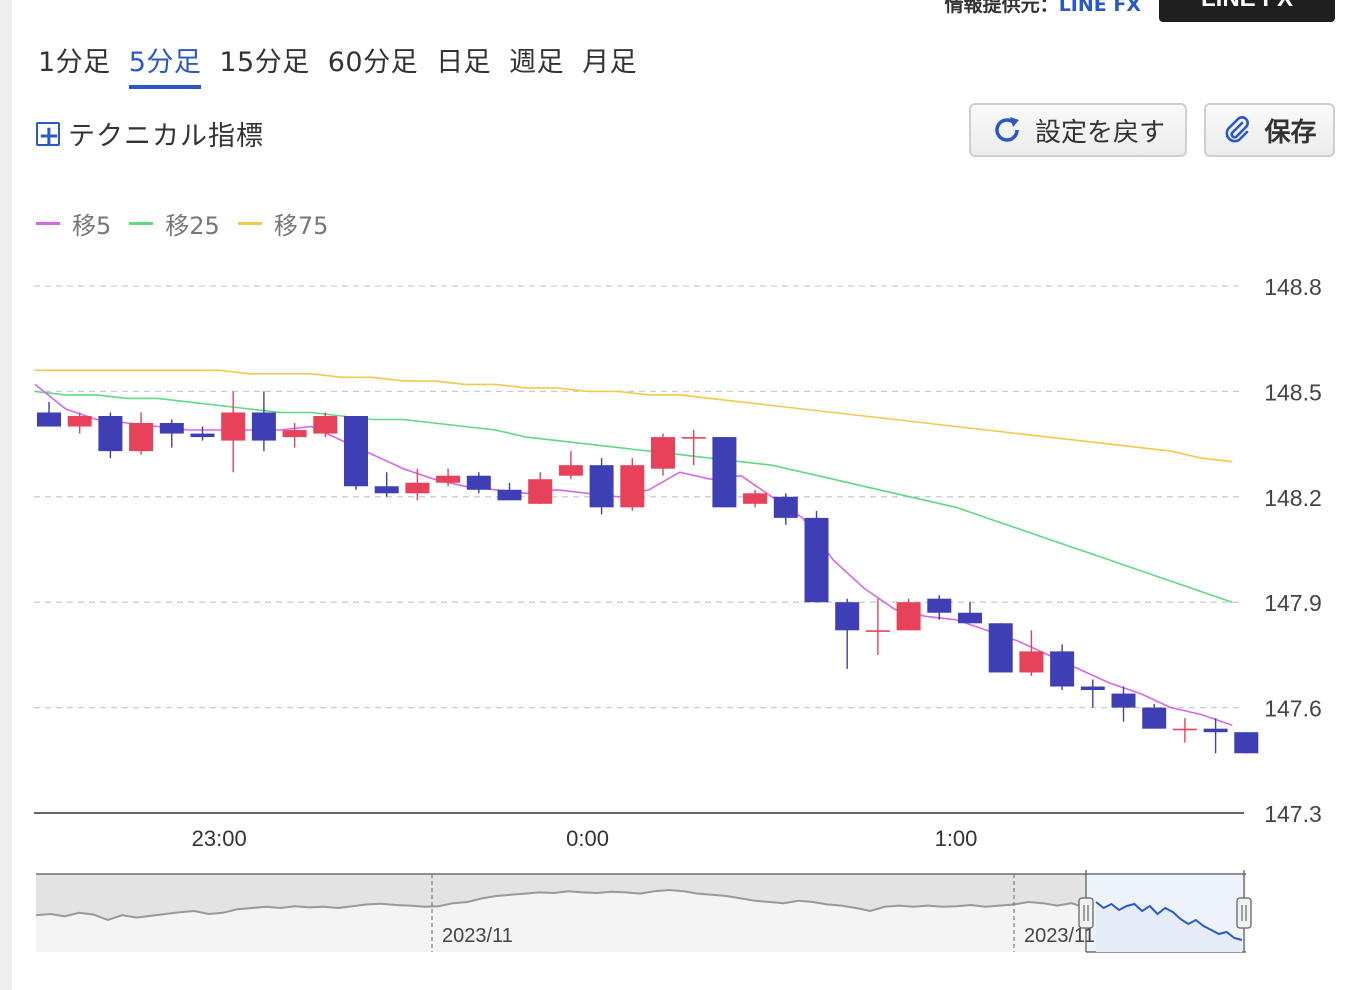  I want to click on provider-prefix: 情報提供元：, so click(1001, 8).